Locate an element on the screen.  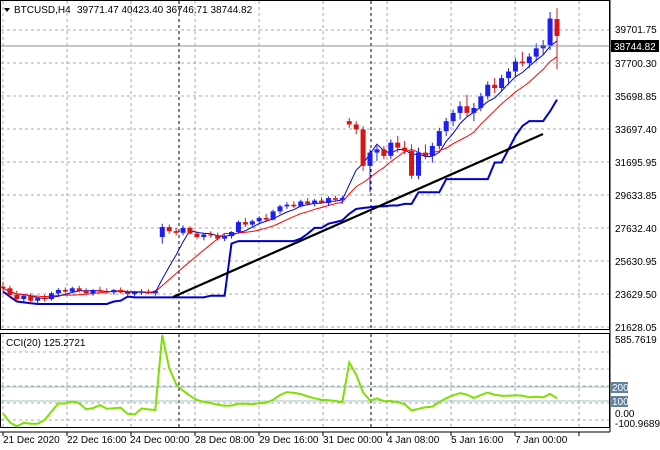
time-tick-label: 24 Dec 00:00 is located at coordinates (160, 440).